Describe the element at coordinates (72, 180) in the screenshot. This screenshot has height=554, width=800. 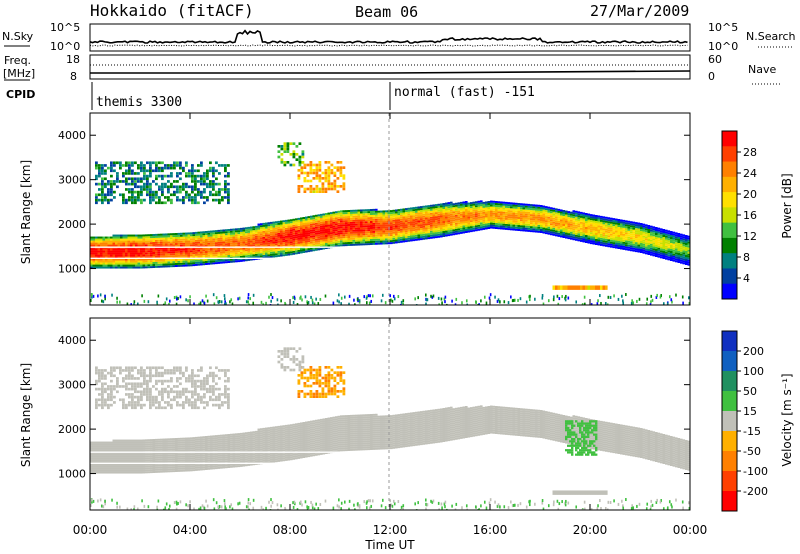
I see `y-tick-label: 3000` at that location.